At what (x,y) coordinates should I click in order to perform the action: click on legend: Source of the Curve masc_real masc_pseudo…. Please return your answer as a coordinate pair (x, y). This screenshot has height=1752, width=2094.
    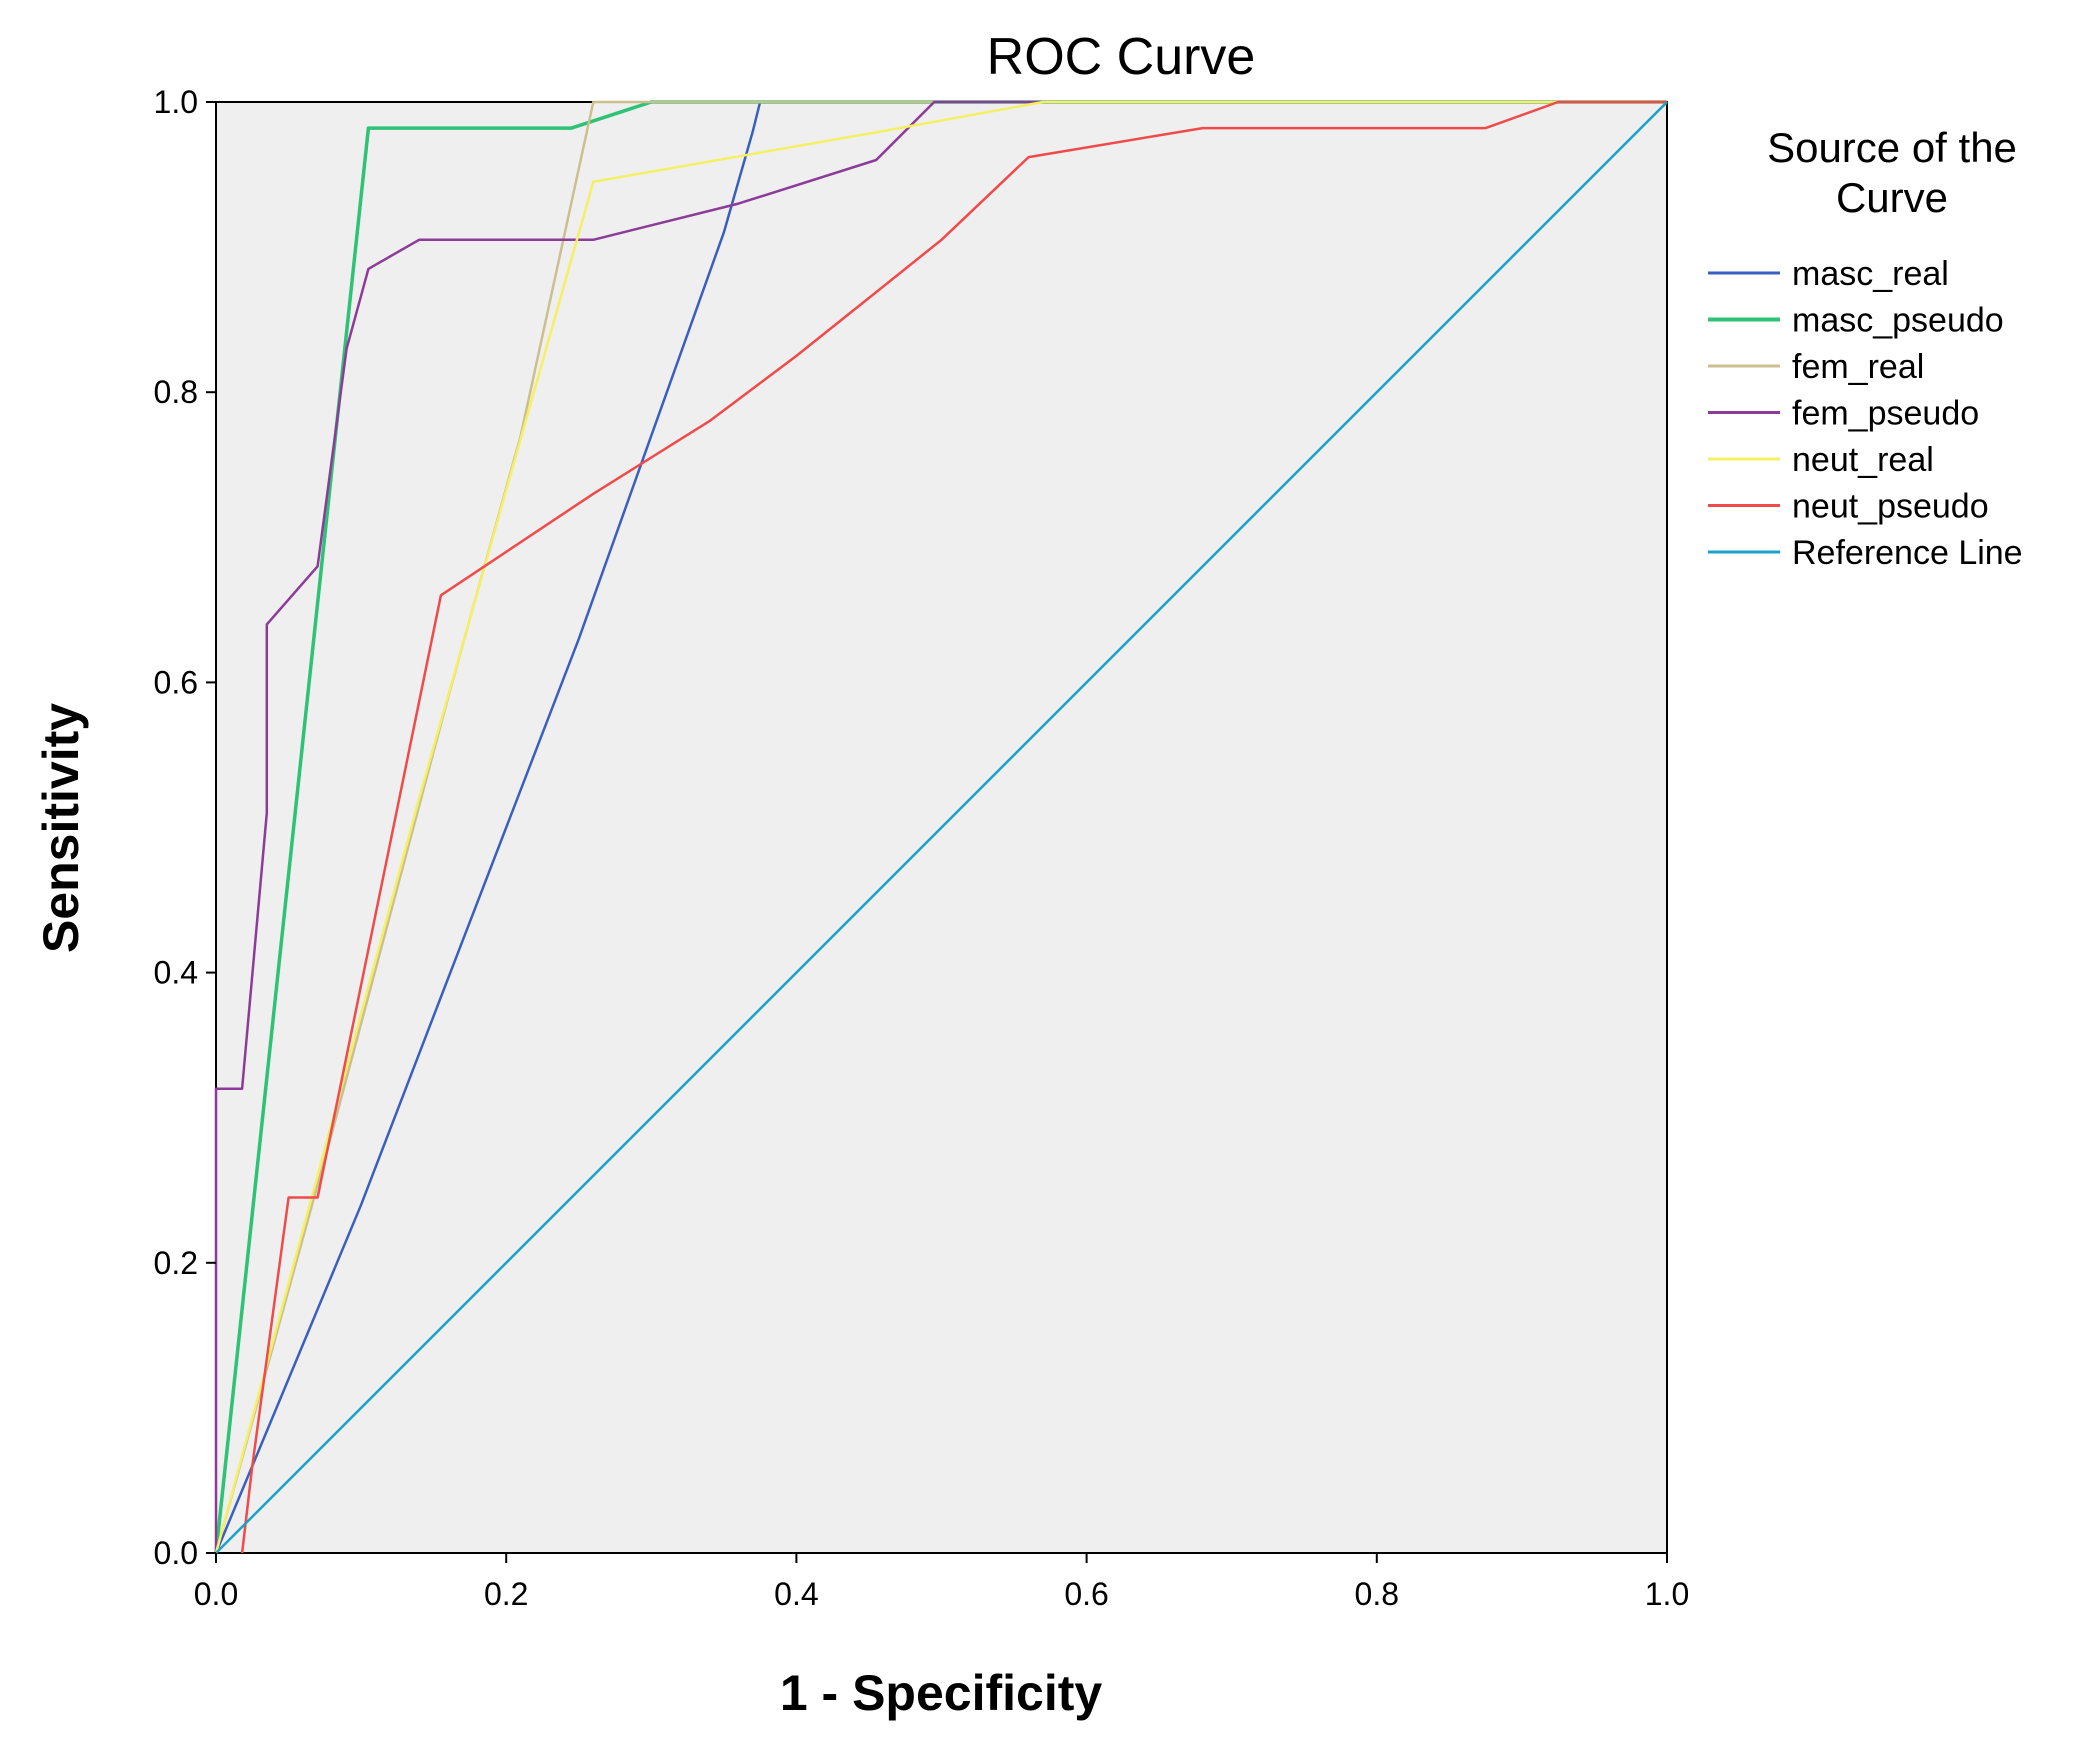
    Looking at the image, I should click on (1865, 348).